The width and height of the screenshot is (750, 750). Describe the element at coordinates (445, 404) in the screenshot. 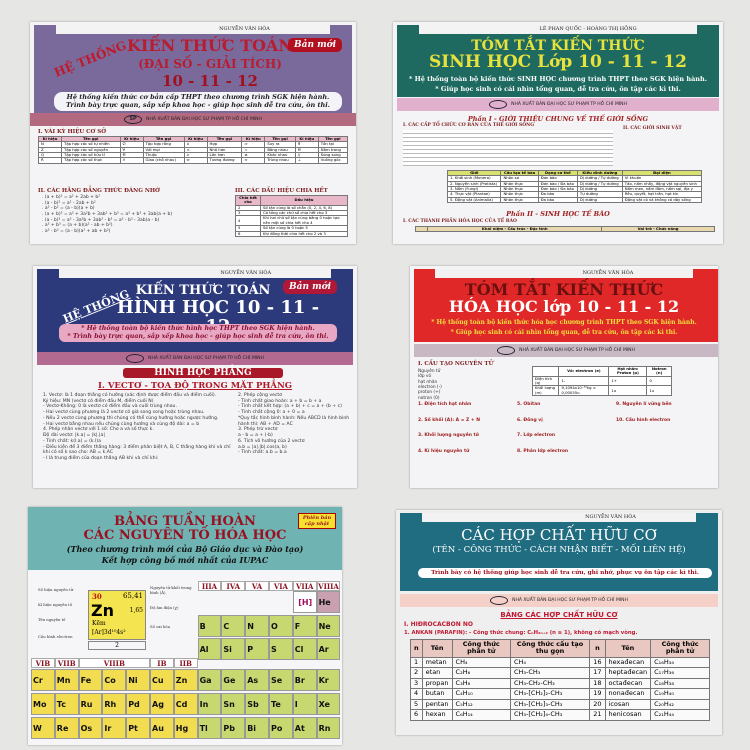

I see `note-heading: 1. Điện tích hạt nhân` at that location.